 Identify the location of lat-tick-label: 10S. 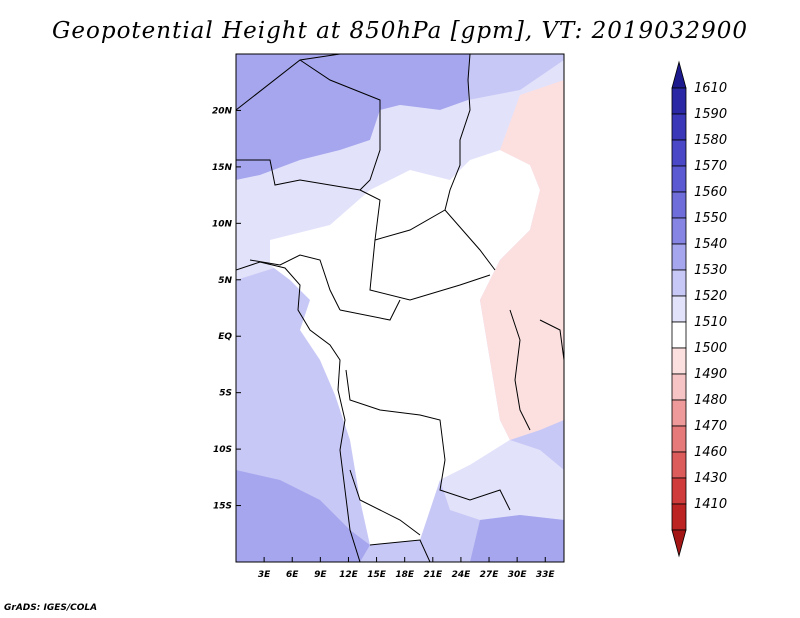
(222, 450).